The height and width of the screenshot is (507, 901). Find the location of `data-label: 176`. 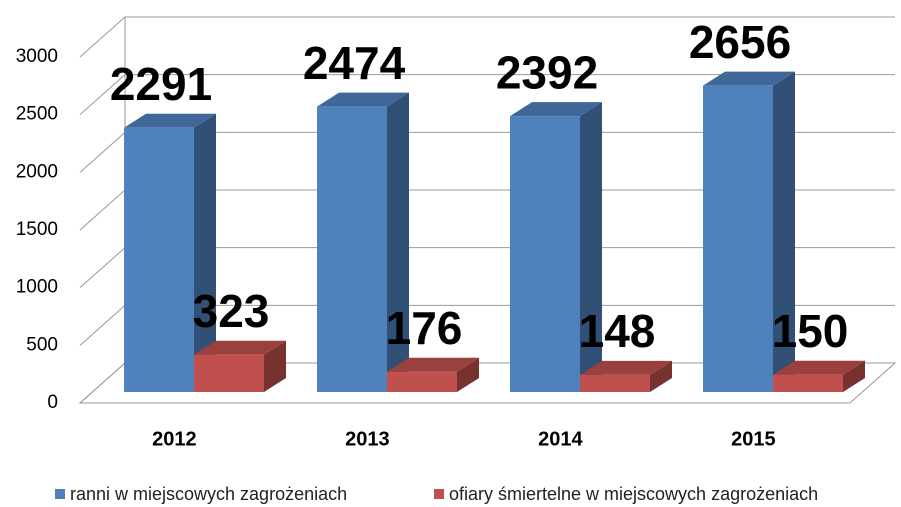

data-label: 176 is located at coordinates (424, 328).